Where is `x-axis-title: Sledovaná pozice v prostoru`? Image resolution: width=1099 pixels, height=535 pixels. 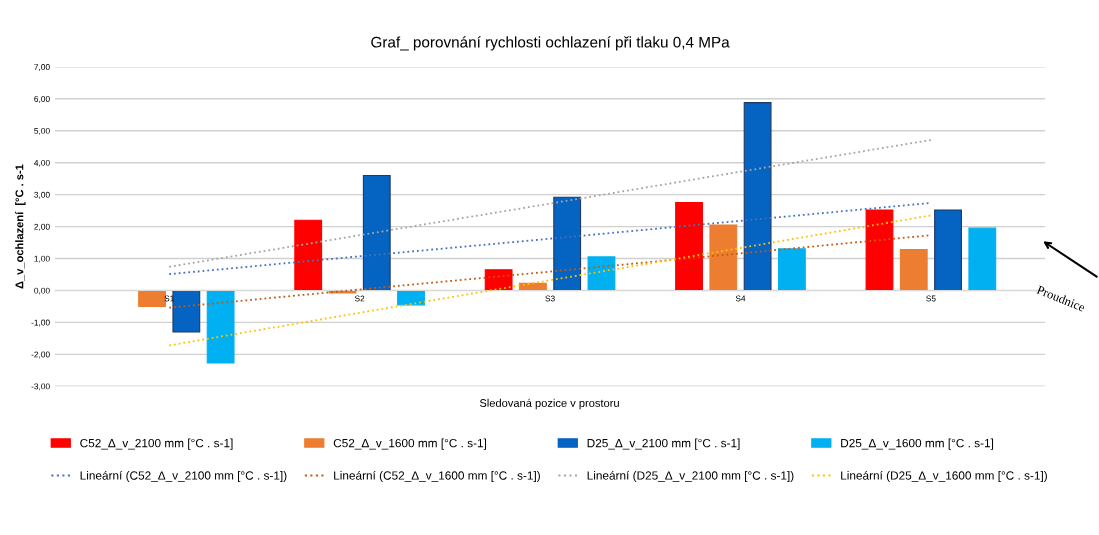 x-axis-title: Sledovaná pozice v prostoru is located at coordinates (549, 404).